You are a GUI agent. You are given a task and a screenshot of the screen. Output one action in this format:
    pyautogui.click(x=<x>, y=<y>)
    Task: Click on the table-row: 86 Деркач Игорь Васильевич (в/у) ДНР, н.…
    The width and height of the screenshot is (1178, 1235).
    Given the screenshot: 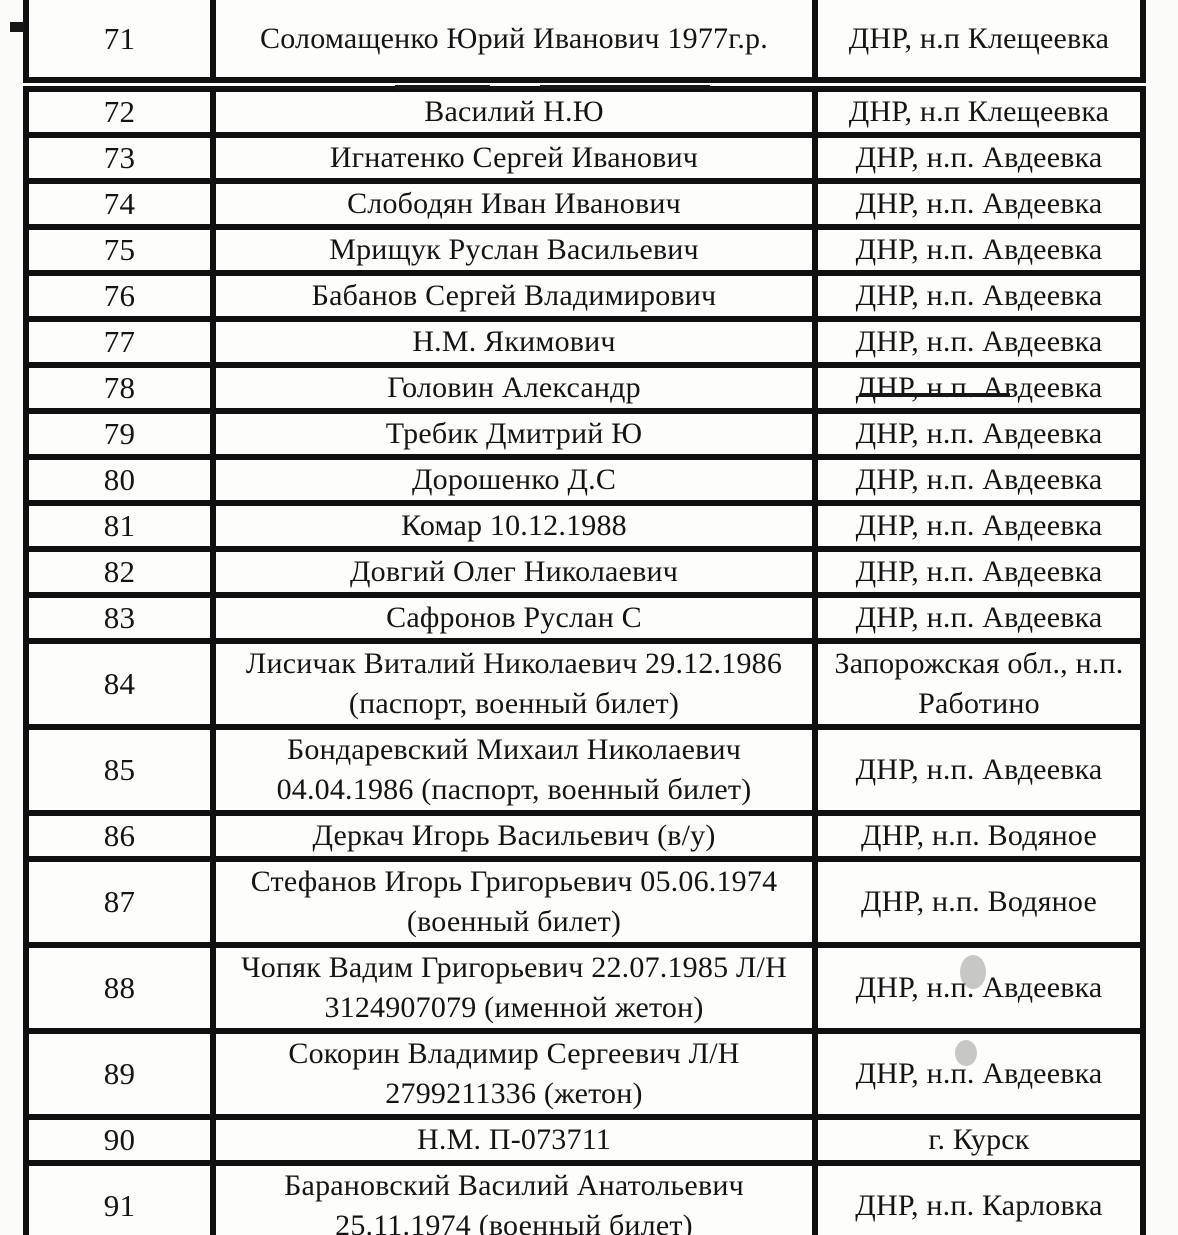 What is the action you would take?
    pyautogui.click(x=584, y=836)
    